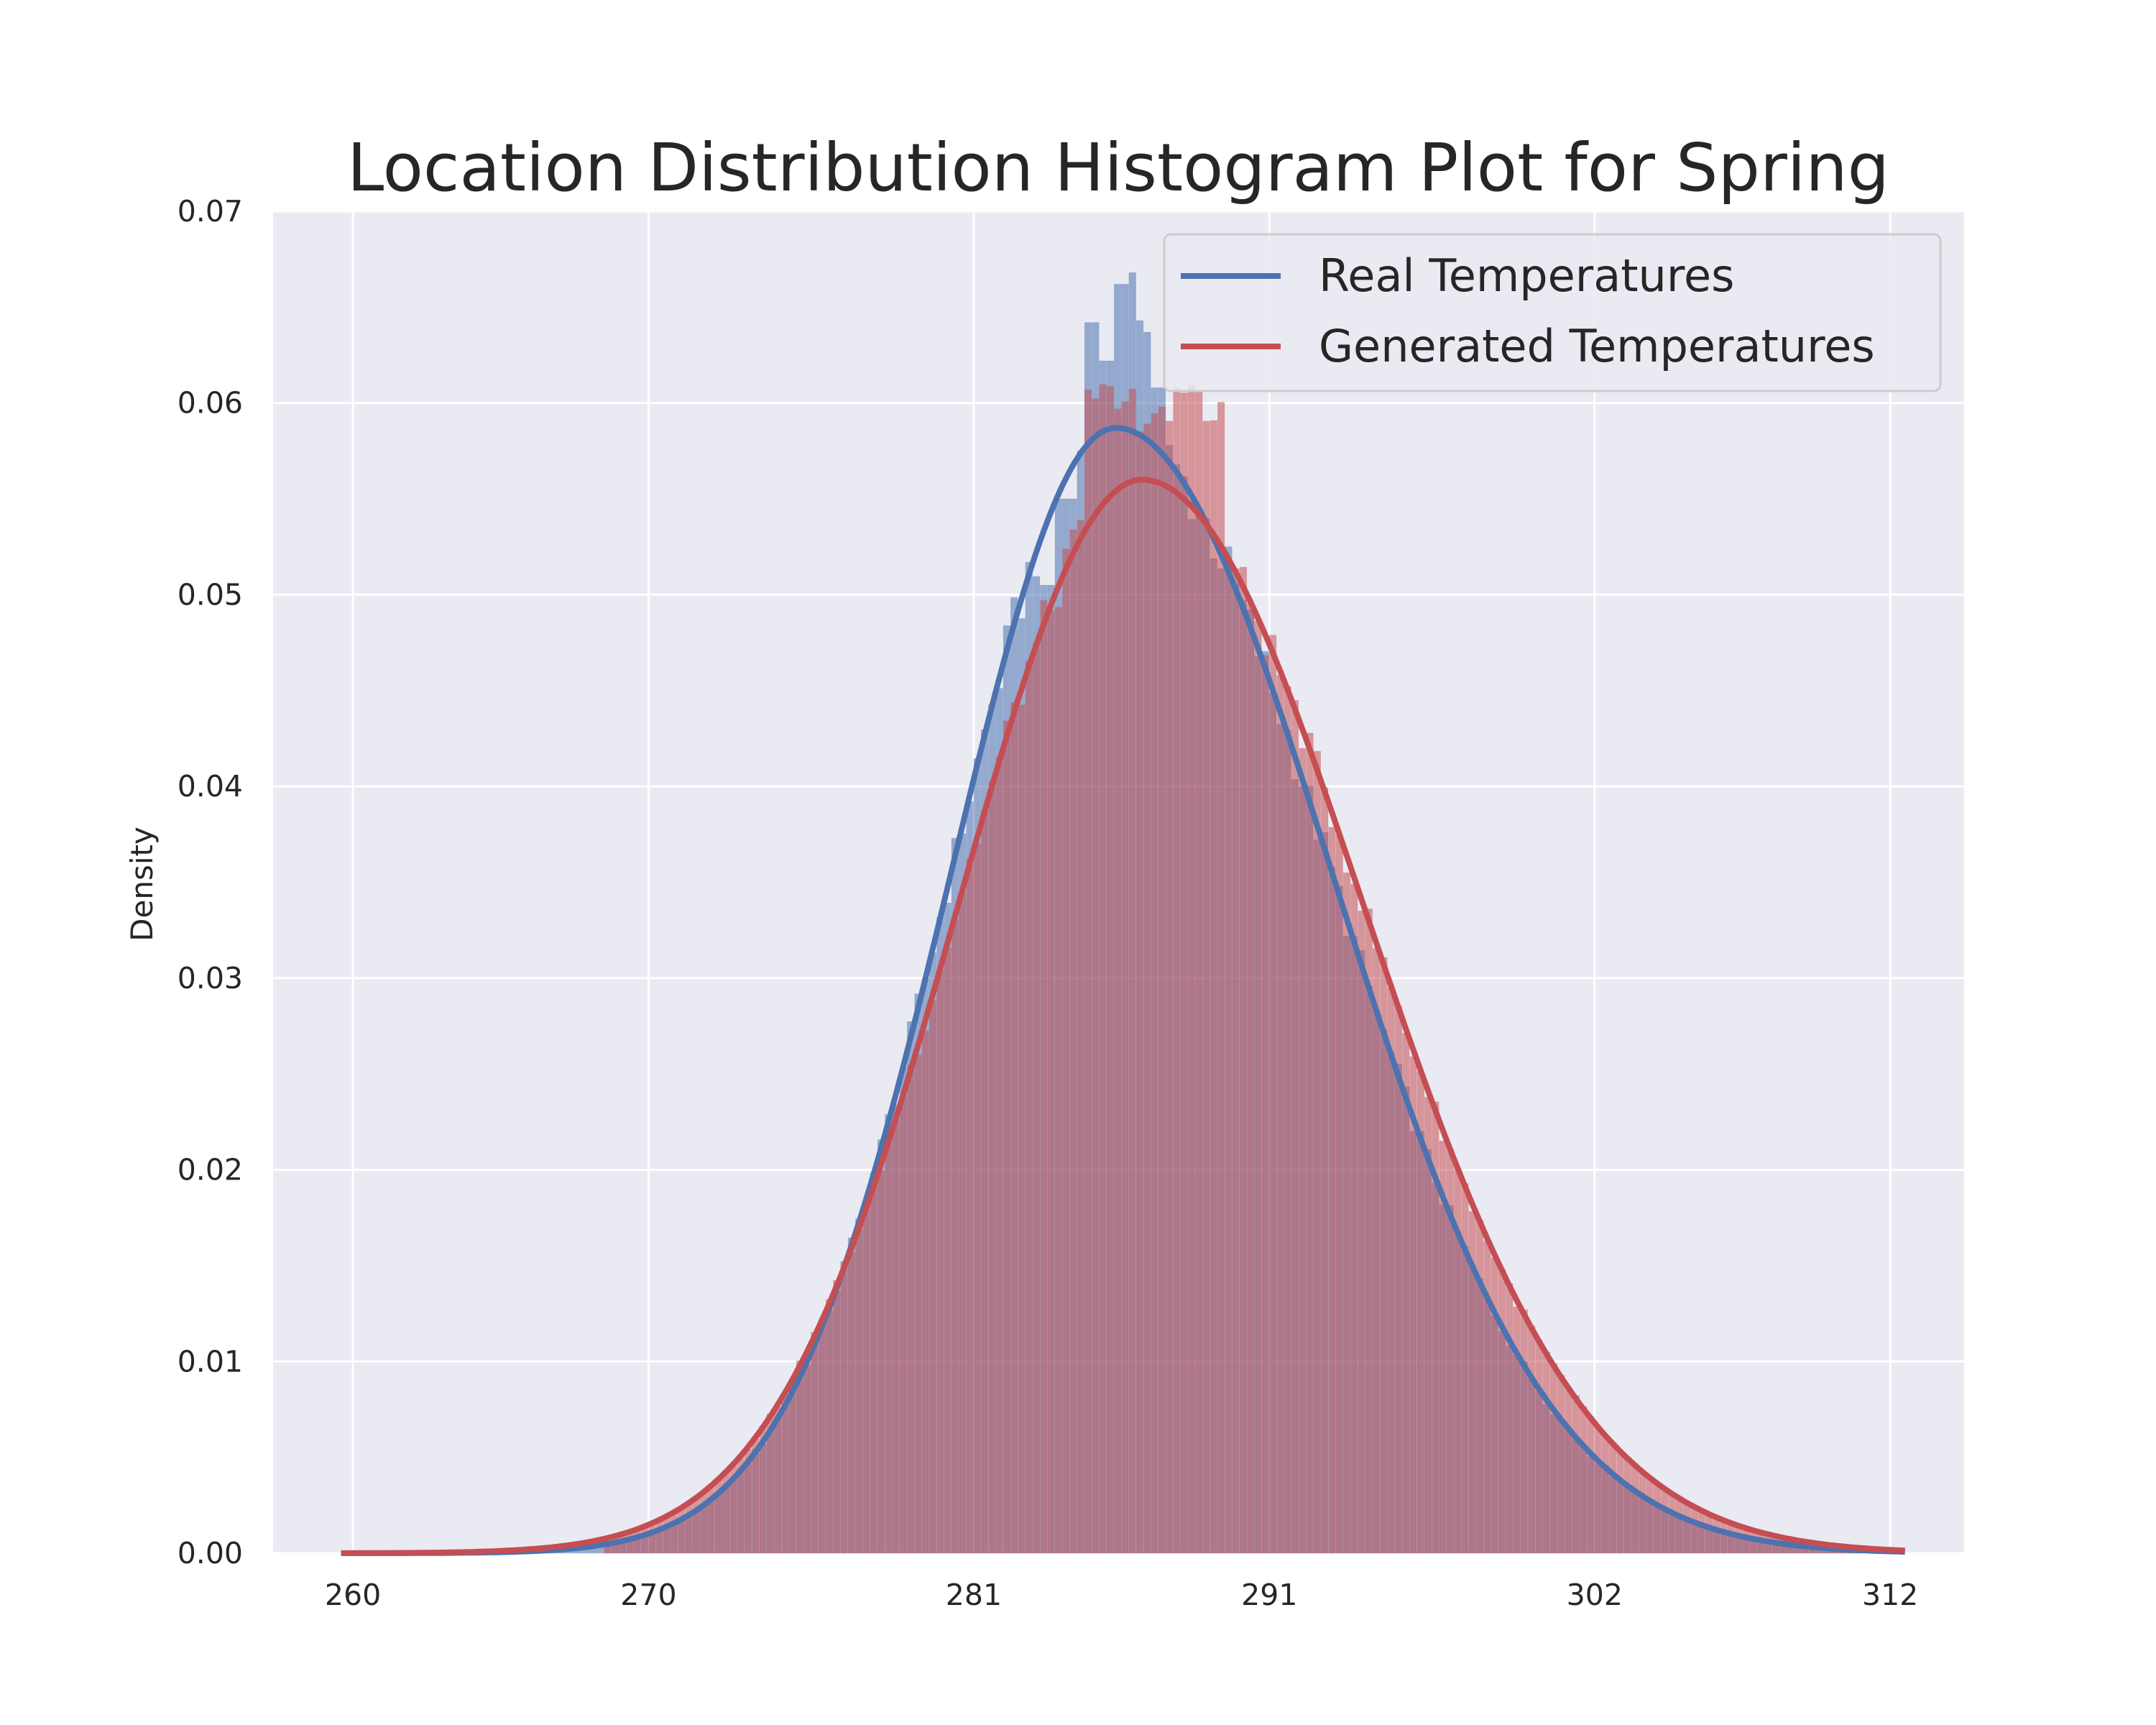  What do you see at coordinates (1526, 275) in the screenshot?
I see `legend-label-real: Real Temperatures` at bounding box center [1526, 275].